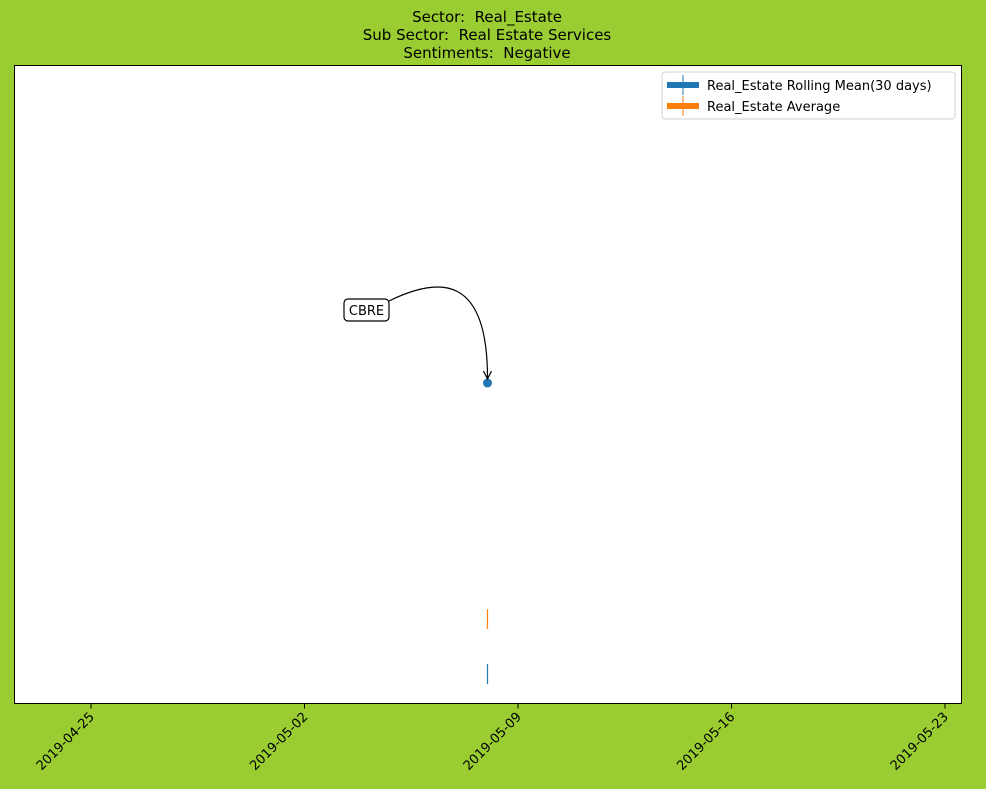  I want to click on annotation-box, so click(366, 310).